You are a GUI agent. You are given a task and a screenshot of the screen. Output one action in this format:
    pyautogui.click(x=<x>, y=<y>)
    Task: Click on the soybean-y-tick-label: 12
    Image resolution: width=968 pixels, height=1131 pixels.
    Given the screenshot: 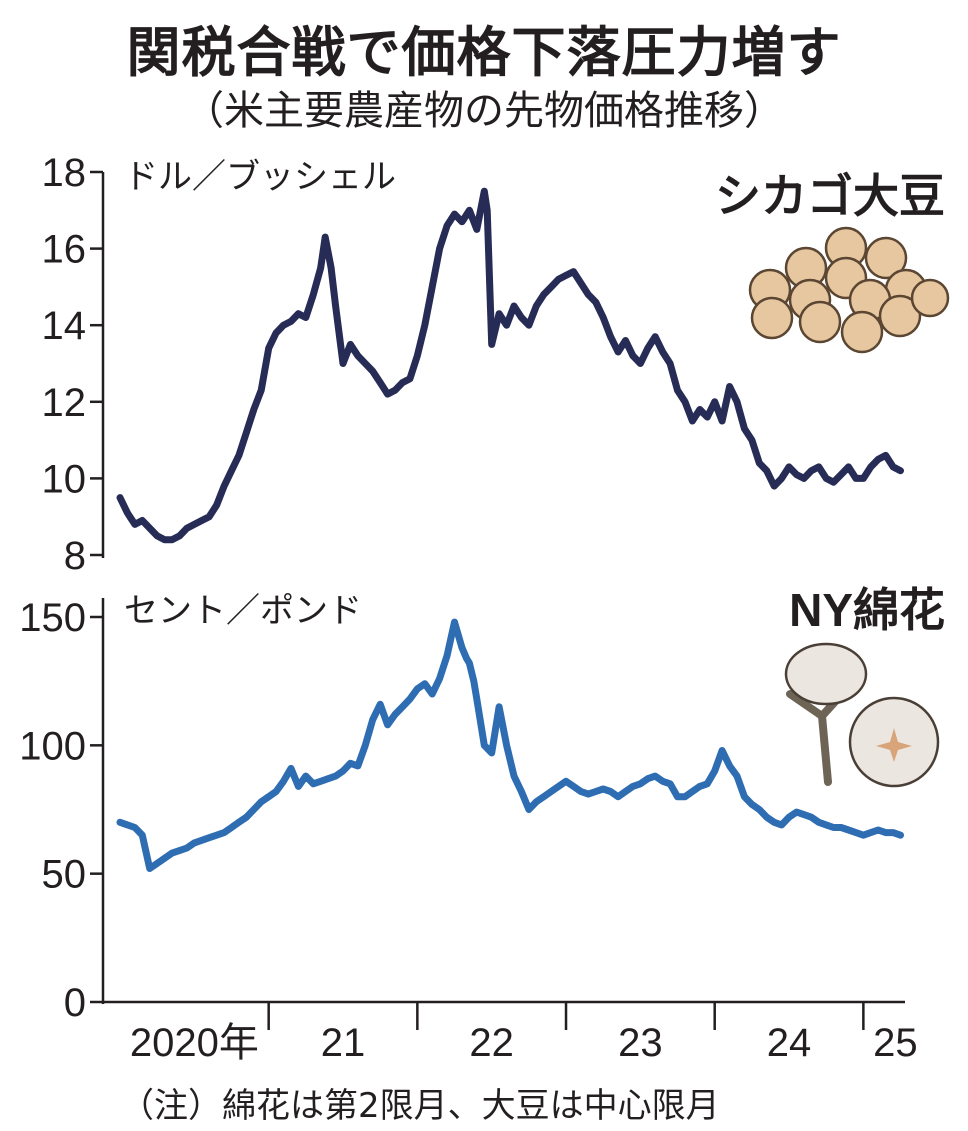 What is the action you would take?
    pyautogui.click(x=64, y=403)
    